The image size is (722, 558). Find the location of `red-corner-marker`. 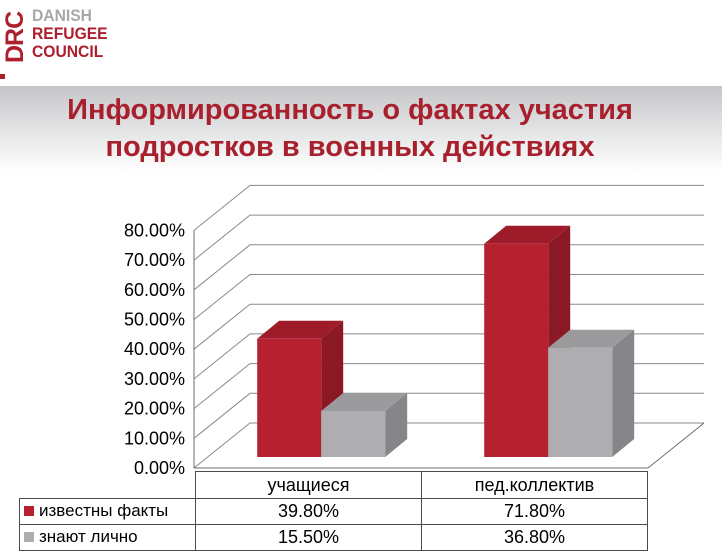

red-corner-marker is located at coordinates (2, 76).